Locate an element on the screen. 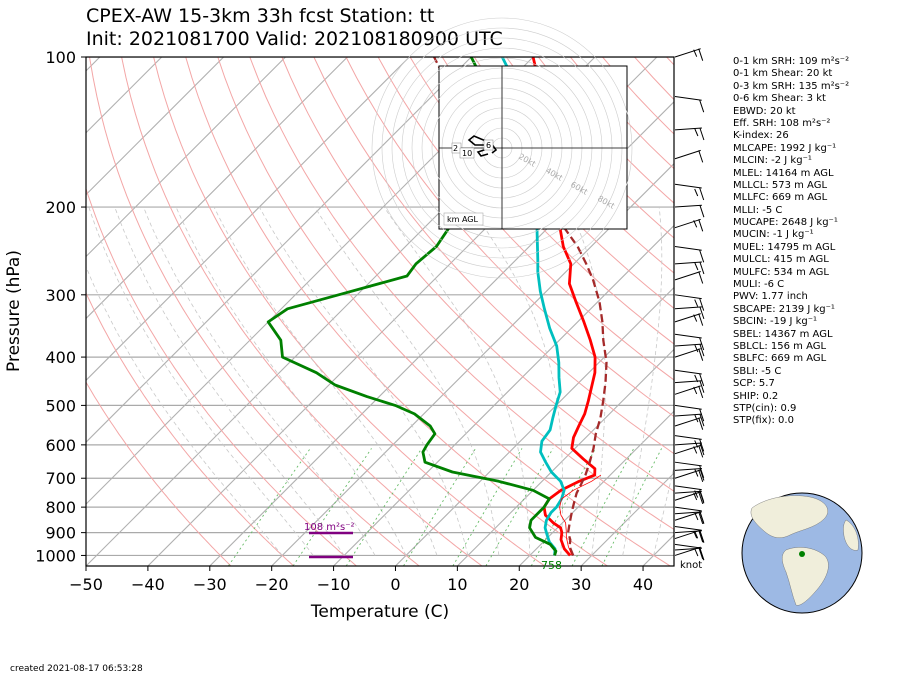  index-line: MLEL: 14164 m AGL is located at coordinates (783, 173).